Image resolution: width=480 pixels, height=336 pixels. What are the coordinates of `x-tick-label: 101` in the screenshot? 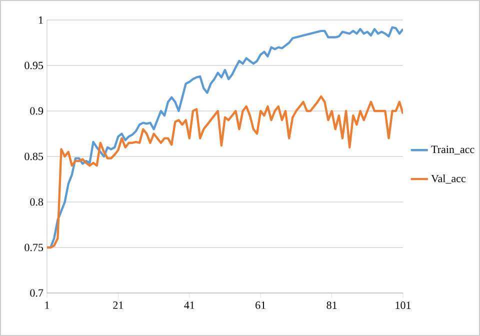 It's located at (403, 305).